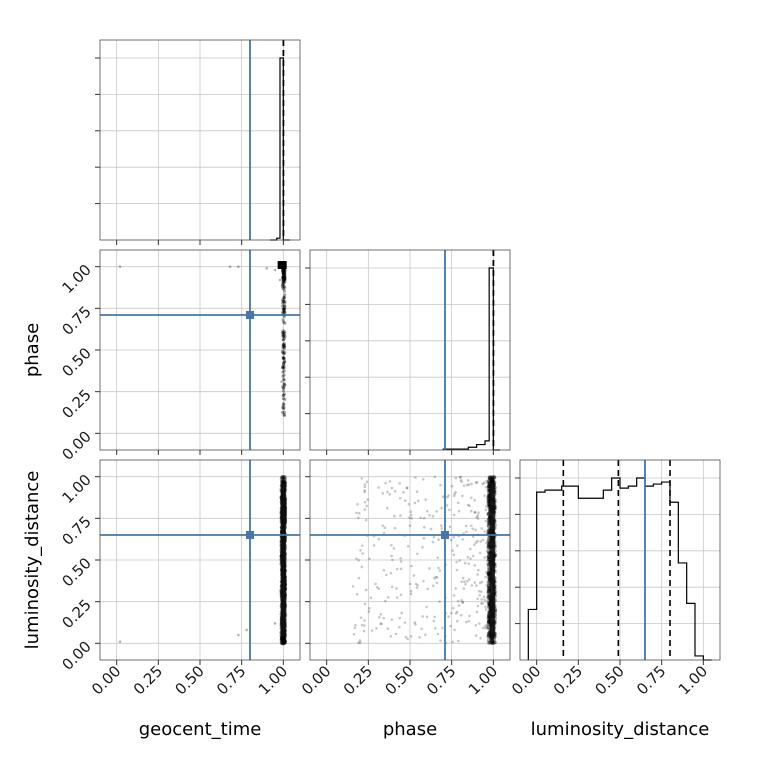 This screenshot has height=760, width=760. What do you see at coordinates (620, 729) in the screenshot?
I see `x-axis-label-luminosity-distance: luminosity_distance` at bounding box center [620, 729].